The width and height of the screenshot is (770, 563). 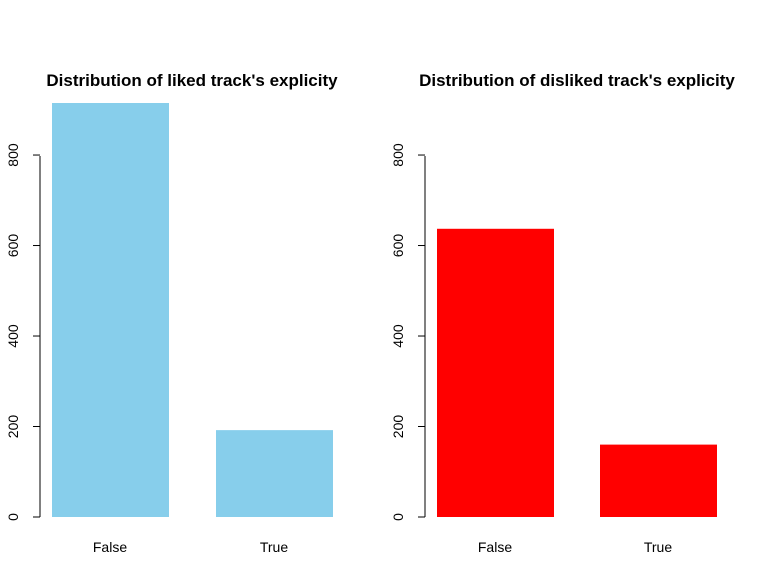 I want to click on liked-x-labels: False True, so click(x=190, y=547).